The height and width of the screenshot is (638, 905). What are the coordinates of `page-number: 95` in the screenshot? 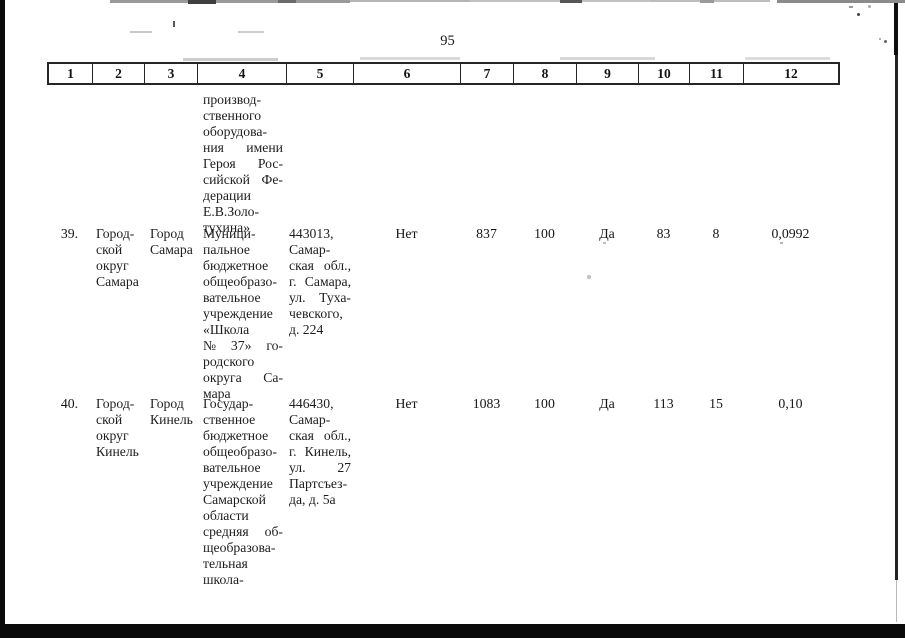 It's located at (447, 41).